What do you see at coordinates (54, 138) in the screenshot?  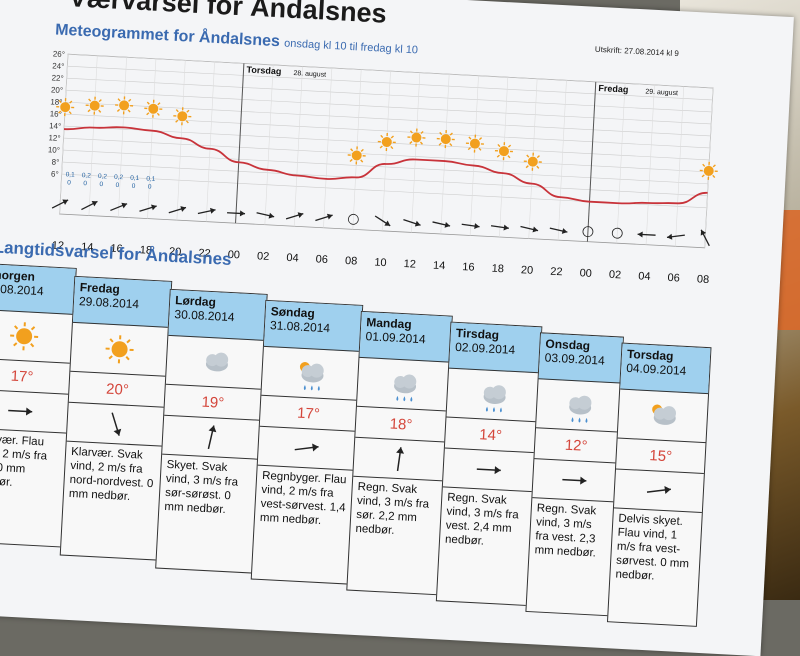 I see `y-tick-label: 12°` at bounding box center [54, 138].